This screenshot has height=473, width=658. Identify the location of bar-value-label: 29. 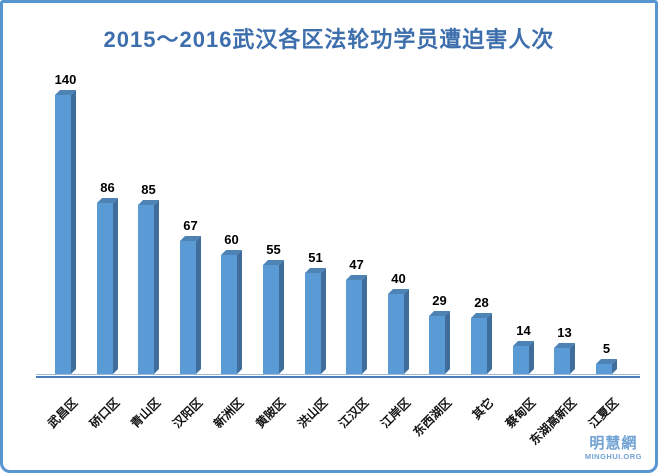
(439, 300).